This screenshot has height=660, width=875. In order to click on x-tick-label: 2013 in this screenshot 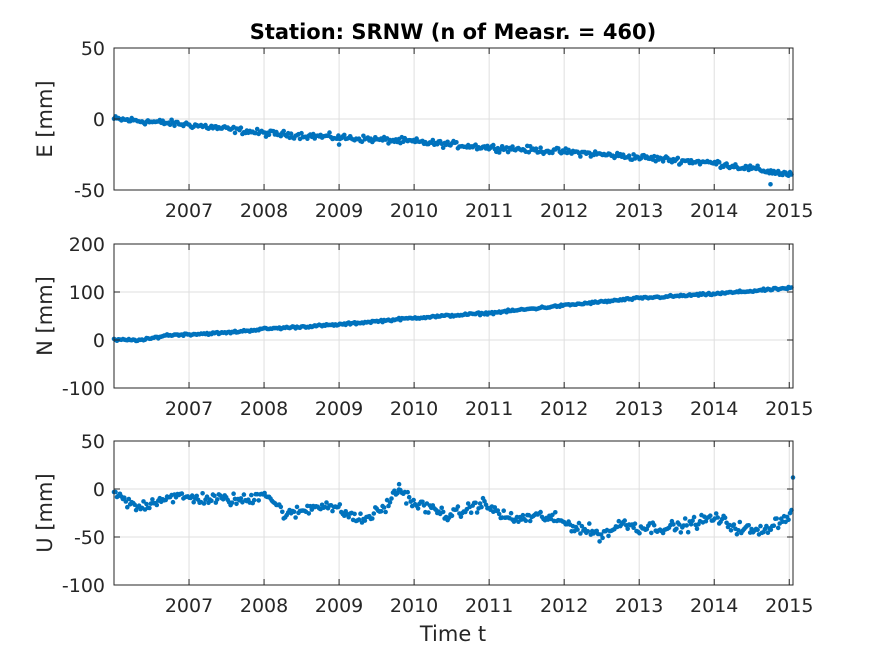, I will do `click(639, 606)`.